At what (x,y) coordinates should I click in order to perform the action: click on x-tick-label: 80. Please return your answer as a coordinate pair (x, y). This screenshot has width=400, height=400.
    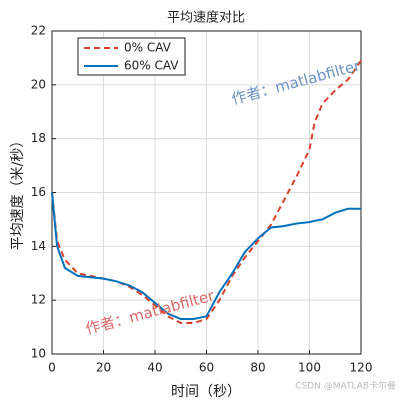
    Looking at the image, I should click on (257, 368).